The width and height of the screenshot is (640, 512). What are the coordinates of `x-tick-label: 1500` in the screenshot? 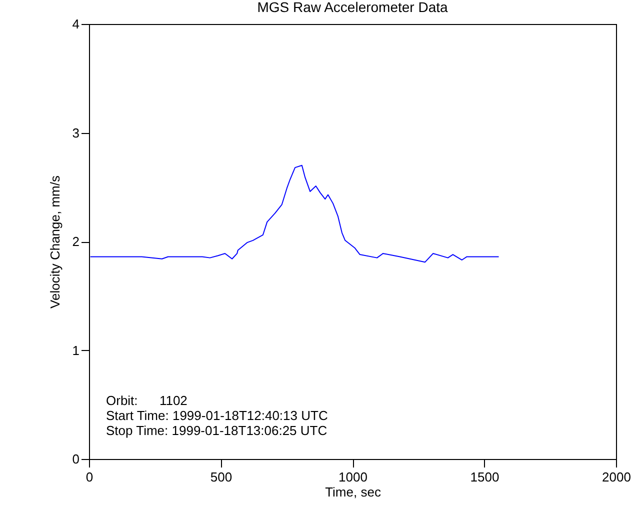 It's located at (485, 477).